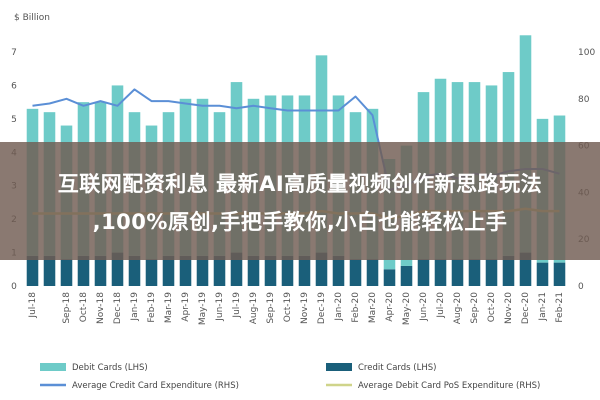 The height and width of the screenshot is (400, 600). What do you see at coordinates (407, 308) in the screenshot?
I see `x-tick-label: May-20` at bounding box center [407, 308].